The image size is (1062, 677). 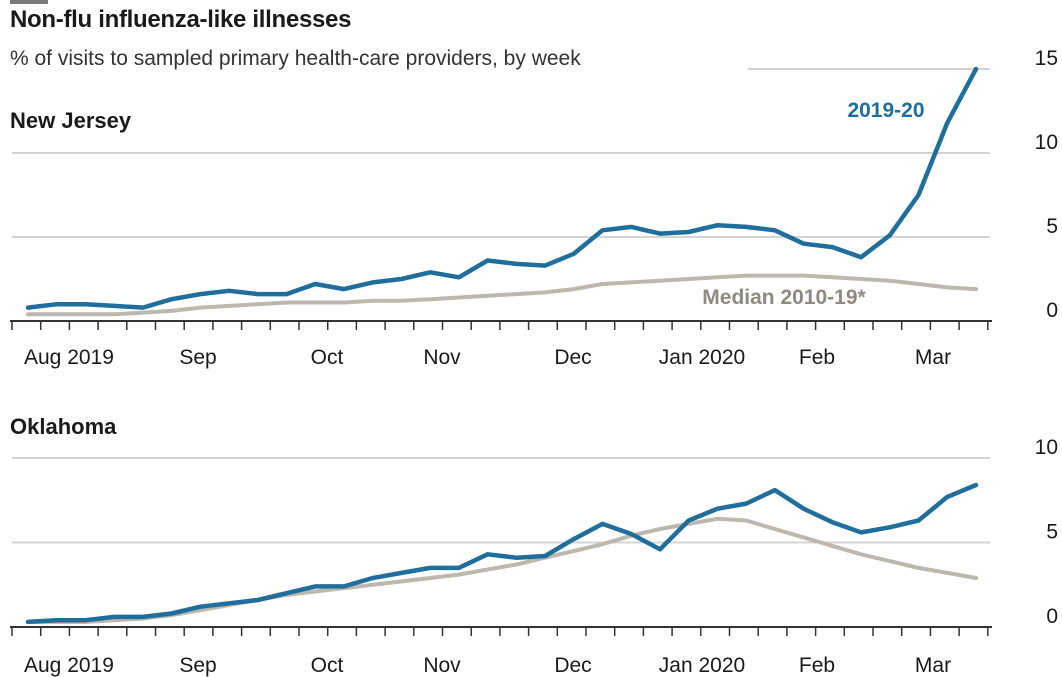 What do you see at coordinates (1052, 616) in the screenshot?
I see `y-tick-label-1-0: 0` at bounding box center [1052, 616].